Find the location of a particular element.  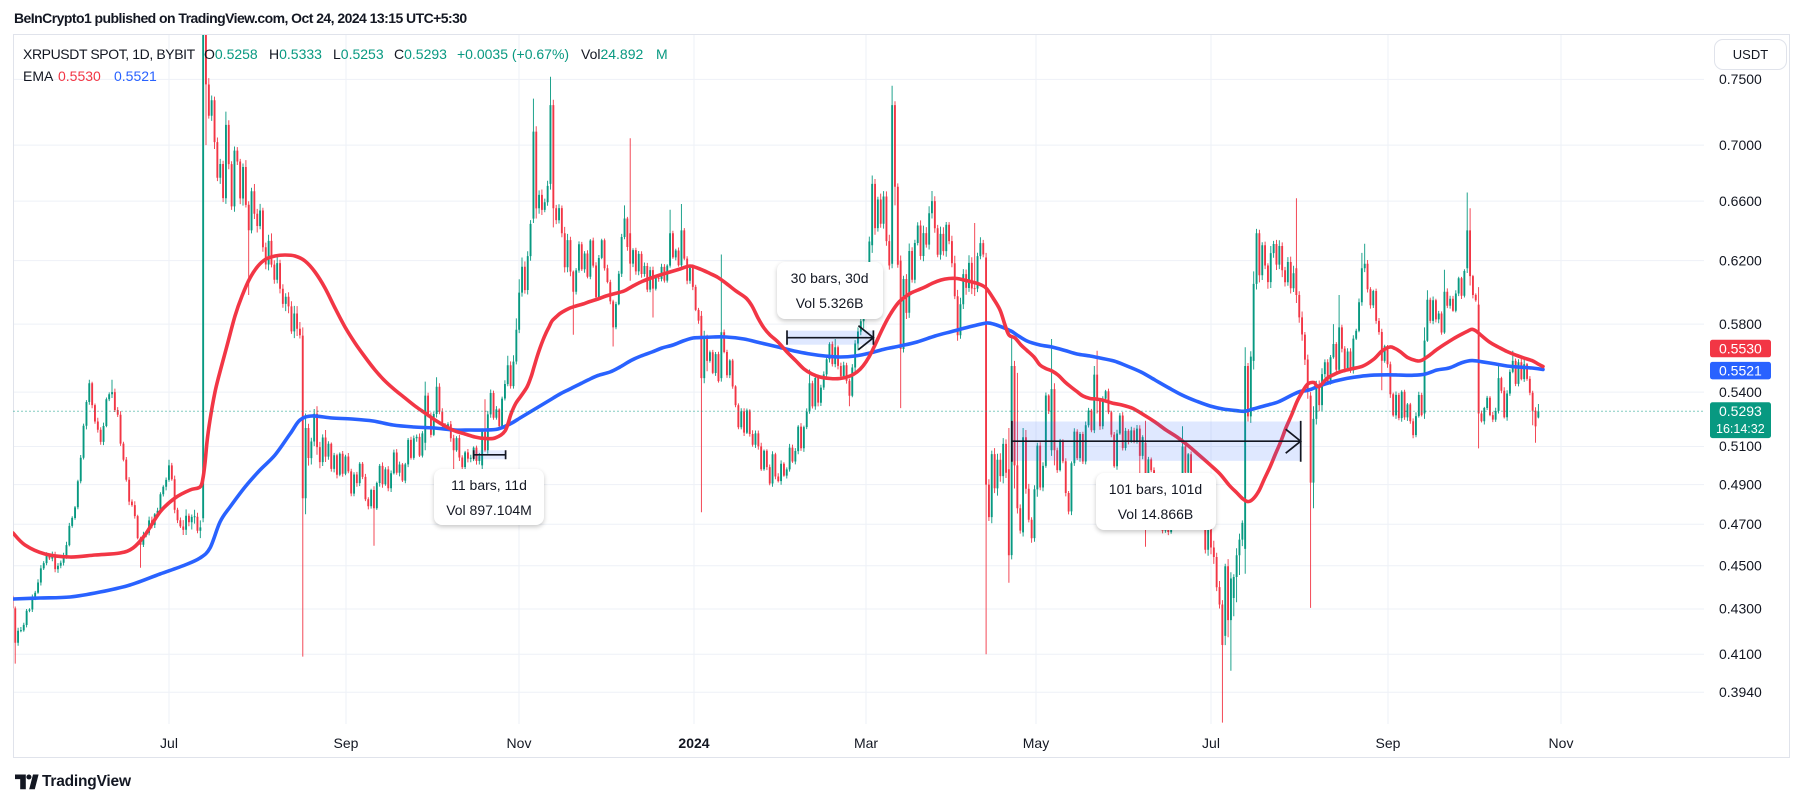

svg-text: 0.5530 is located at coordinates (1740, 348).